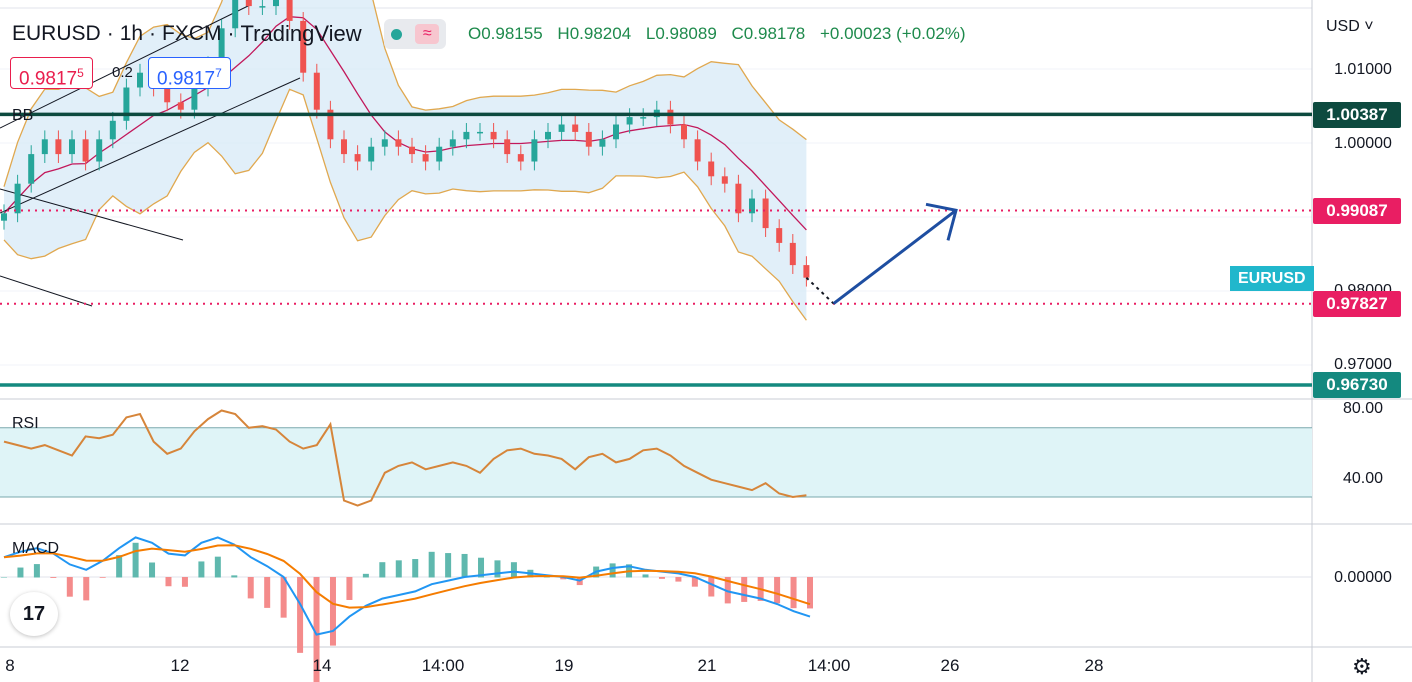 This screenshot has width=1412, height=682. I want to click on rsi-axis-label: 80.00, so click(1363, 408).